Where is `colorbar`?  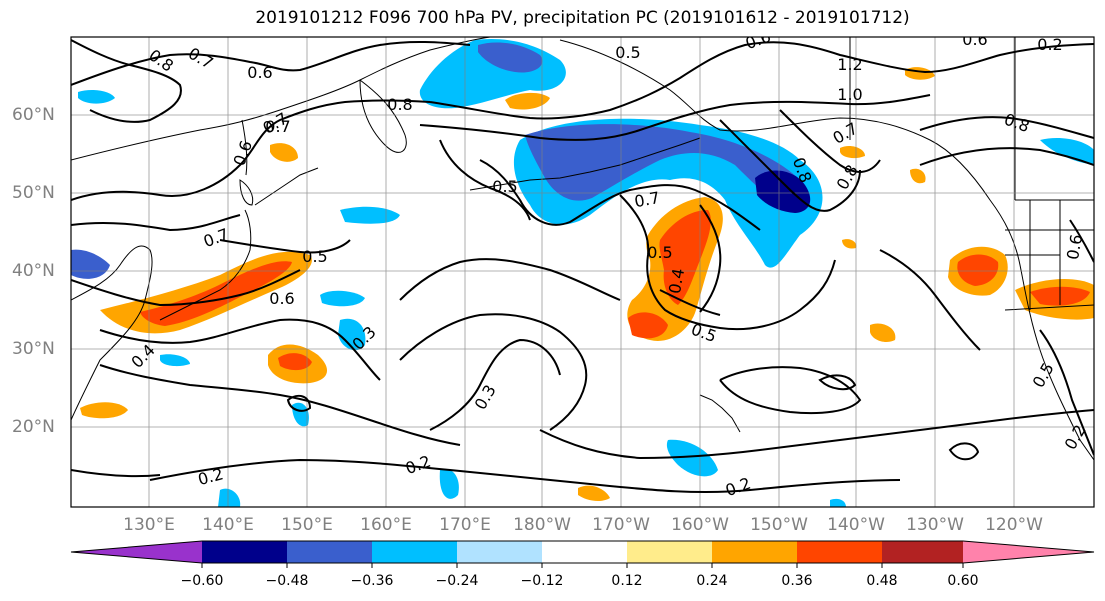 colorbar is located at coordinates (582, 554).